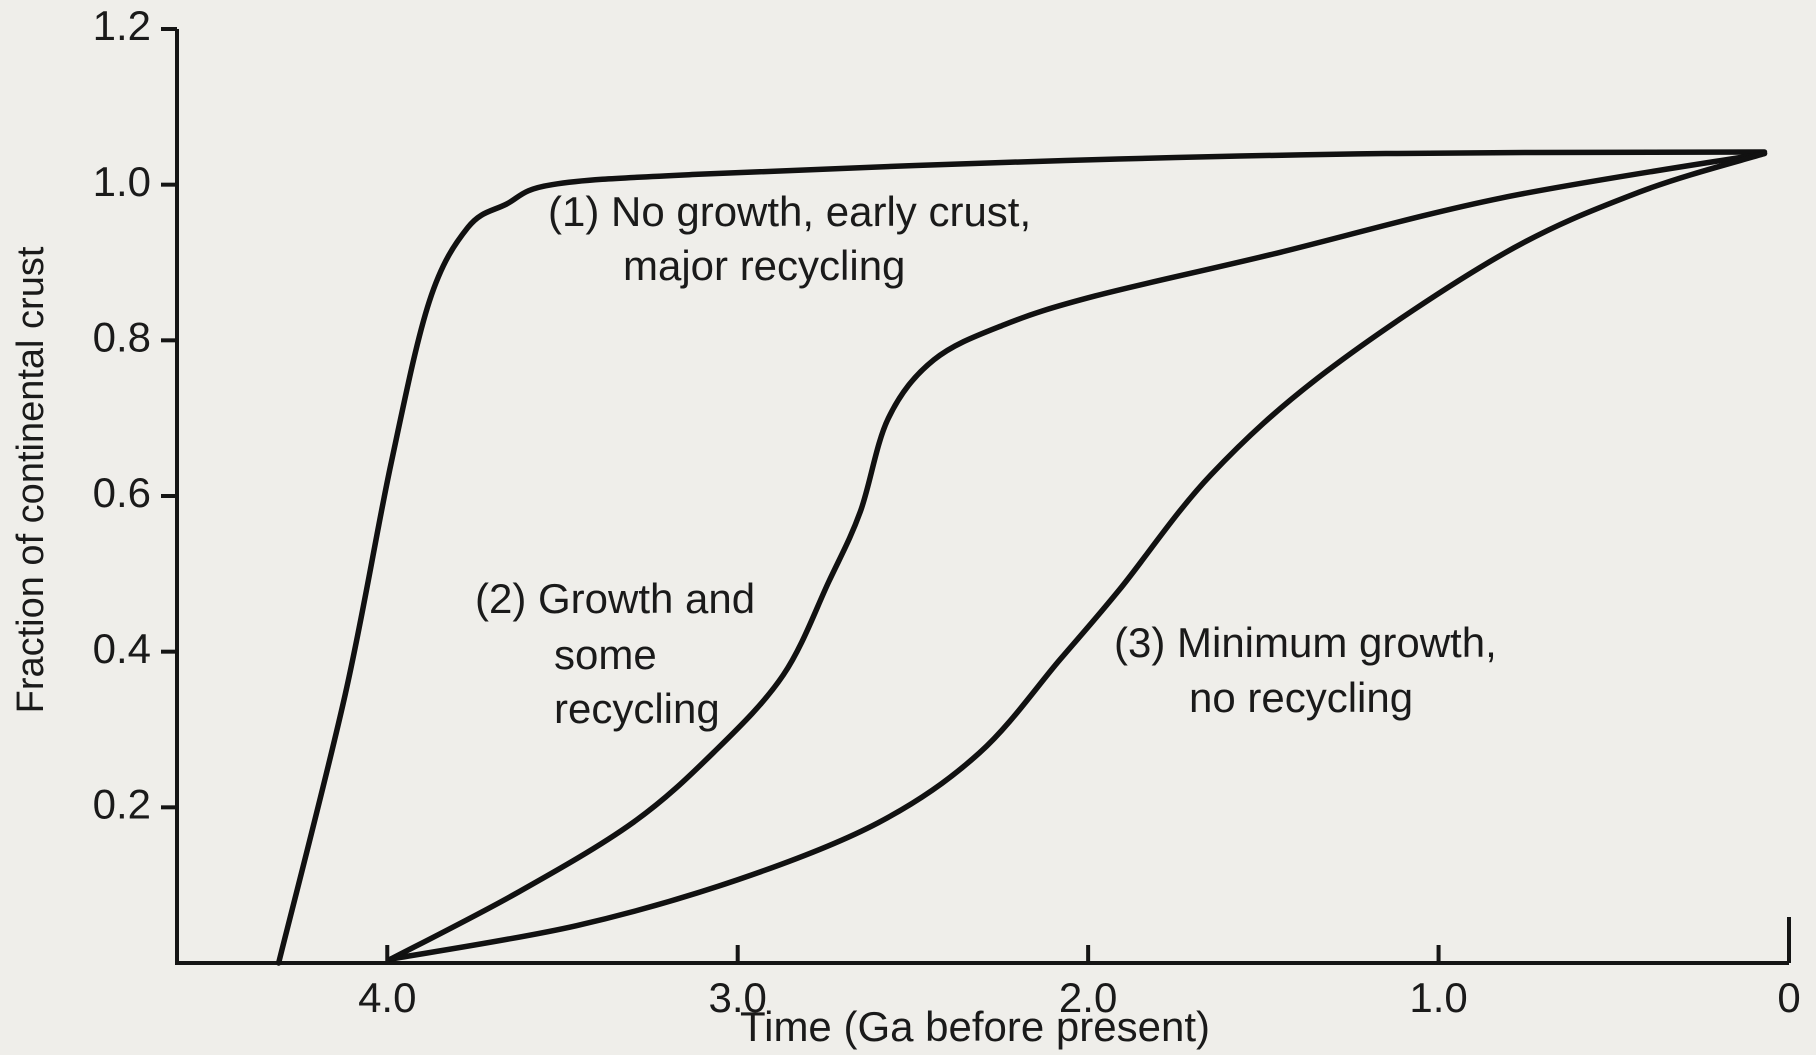  Describe the element at coordinates (605, 654) in the screenshot. I see `curve-annotation: some` at that location.